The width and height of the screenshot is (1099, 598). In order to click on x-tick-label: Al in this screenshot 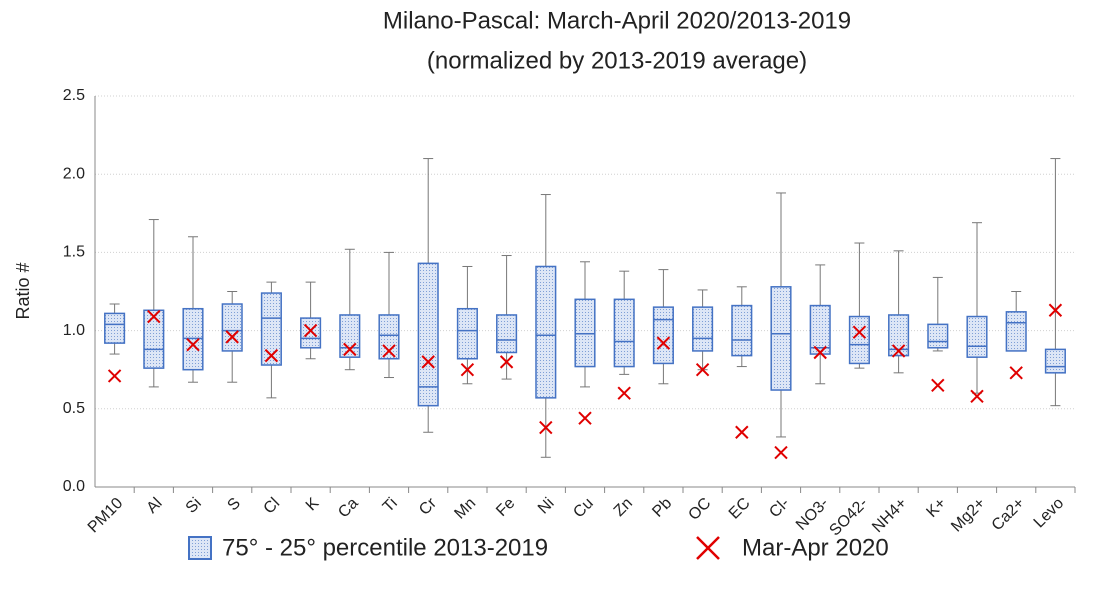, I will do `click(155, 506)`.